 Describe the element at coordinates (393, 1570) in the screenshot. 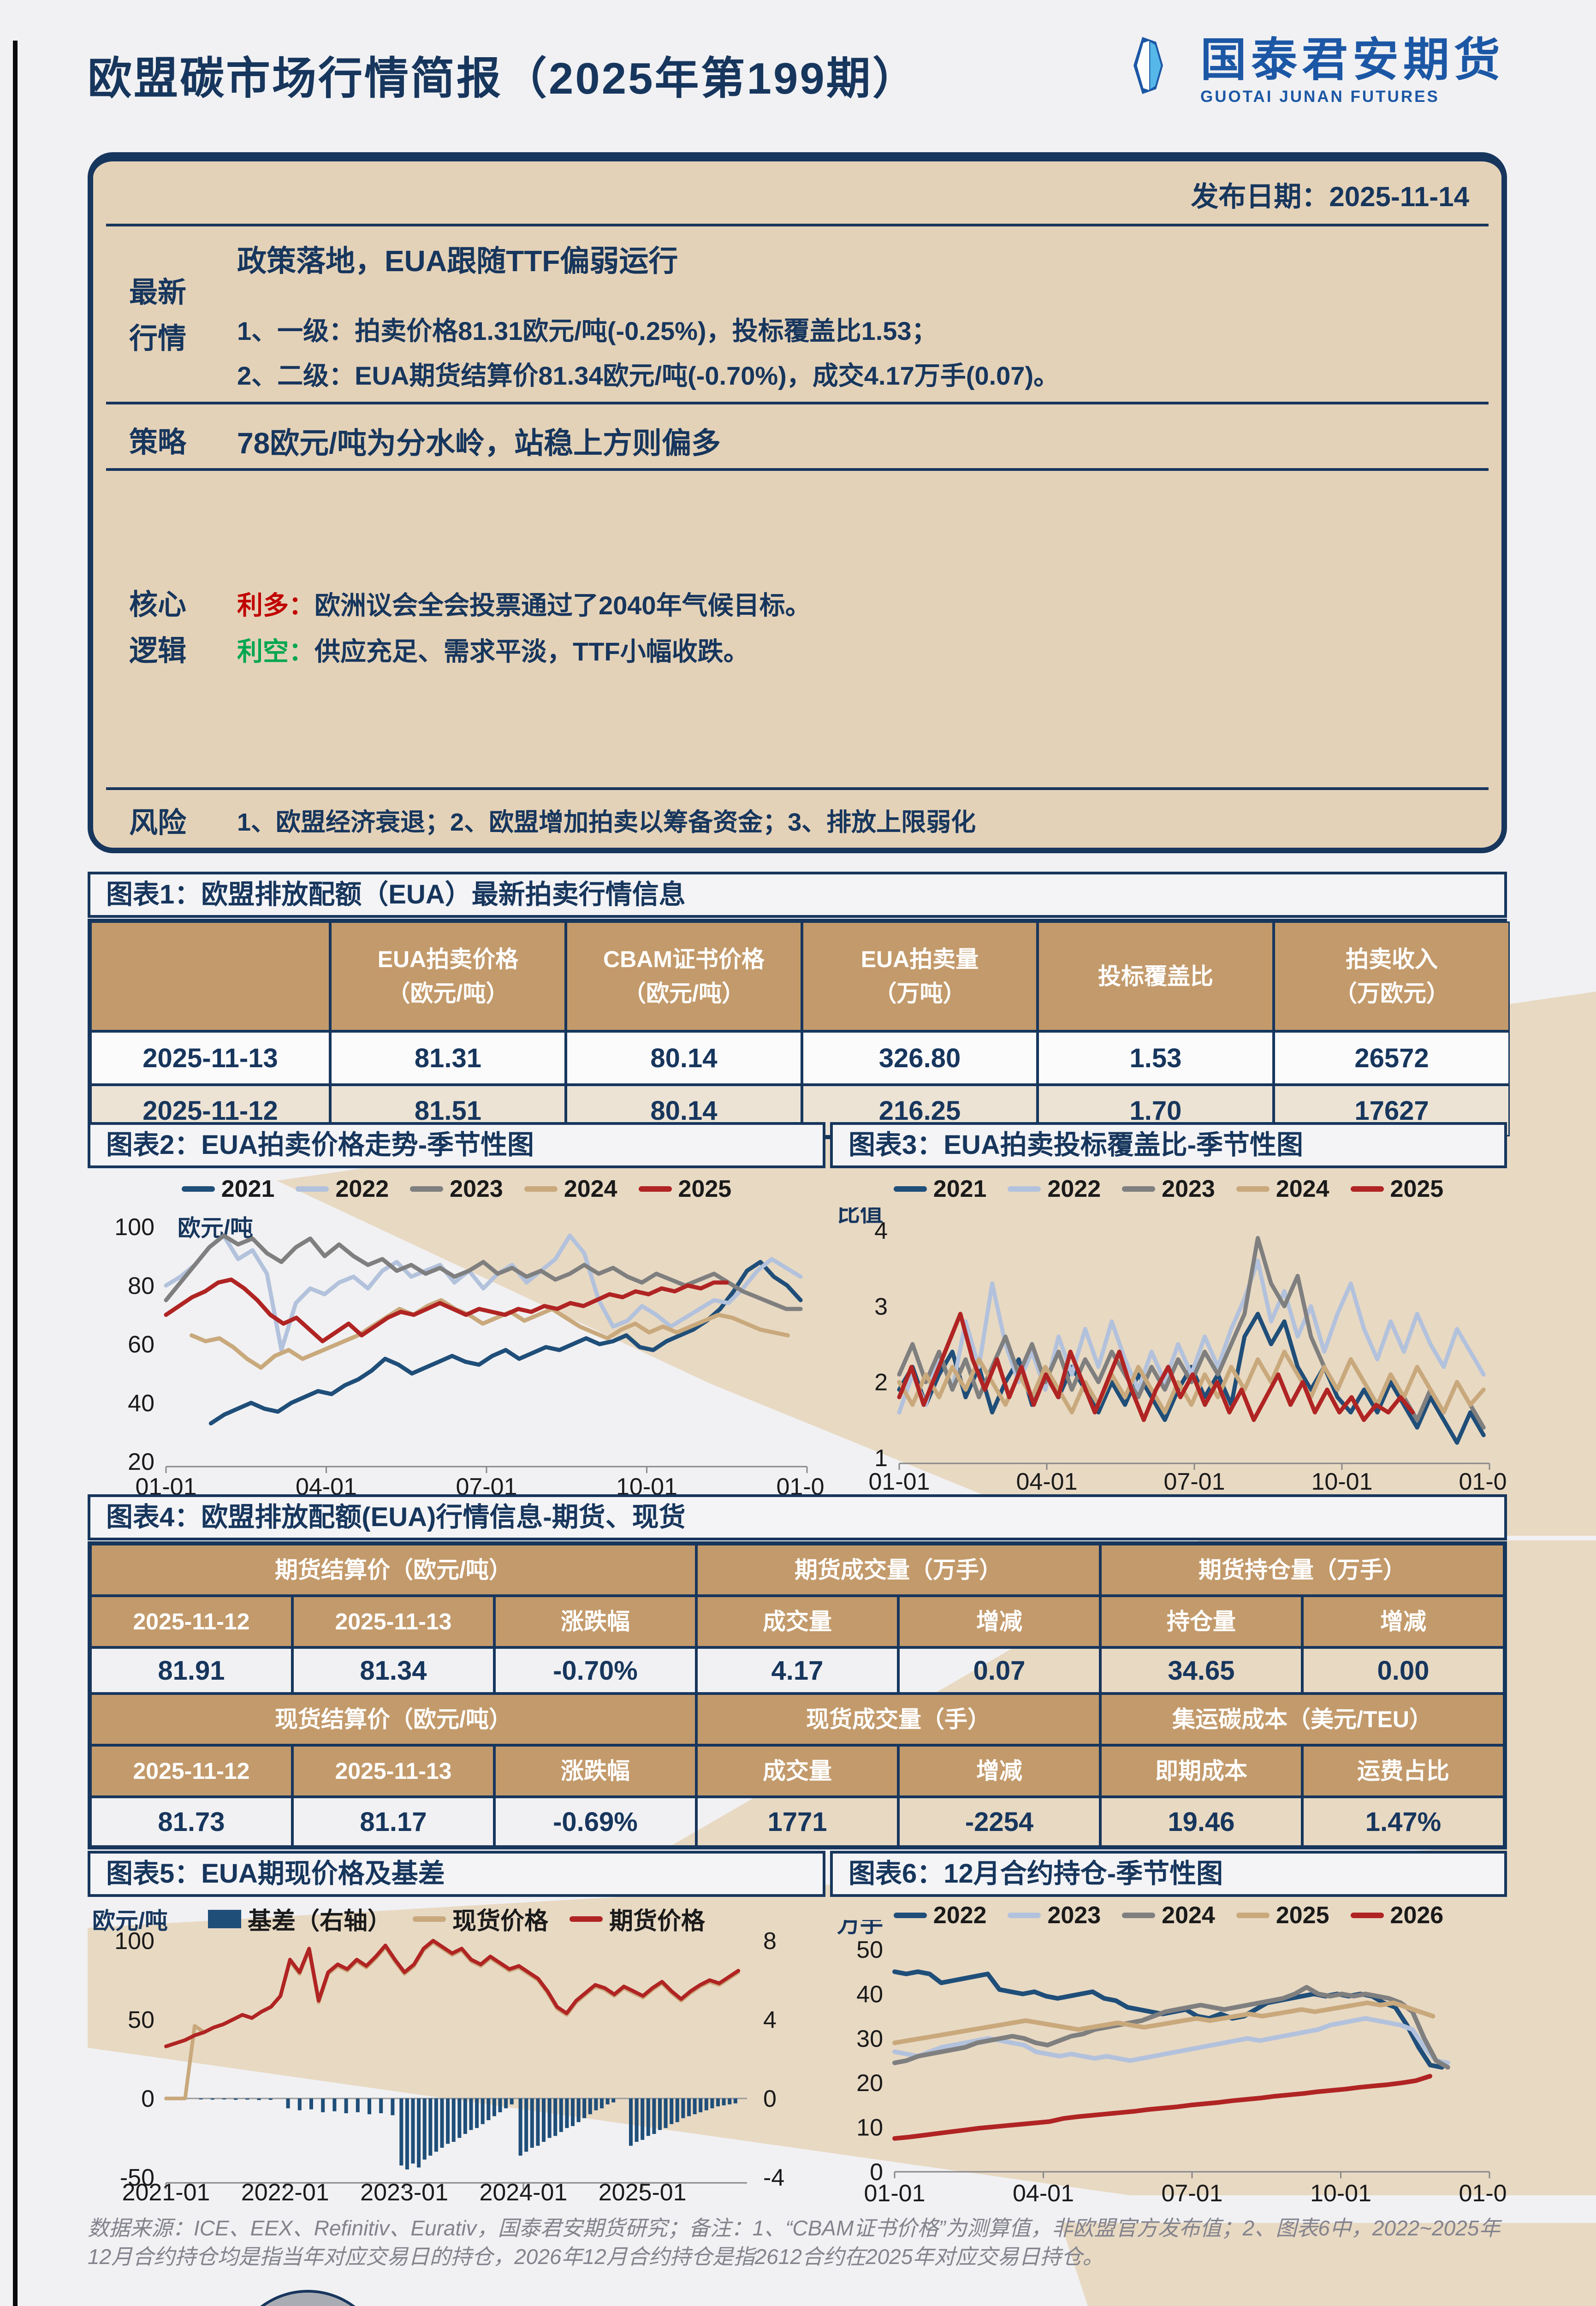

I see `table4-group-header: 期货结算价（欧元/吨）` at that location.